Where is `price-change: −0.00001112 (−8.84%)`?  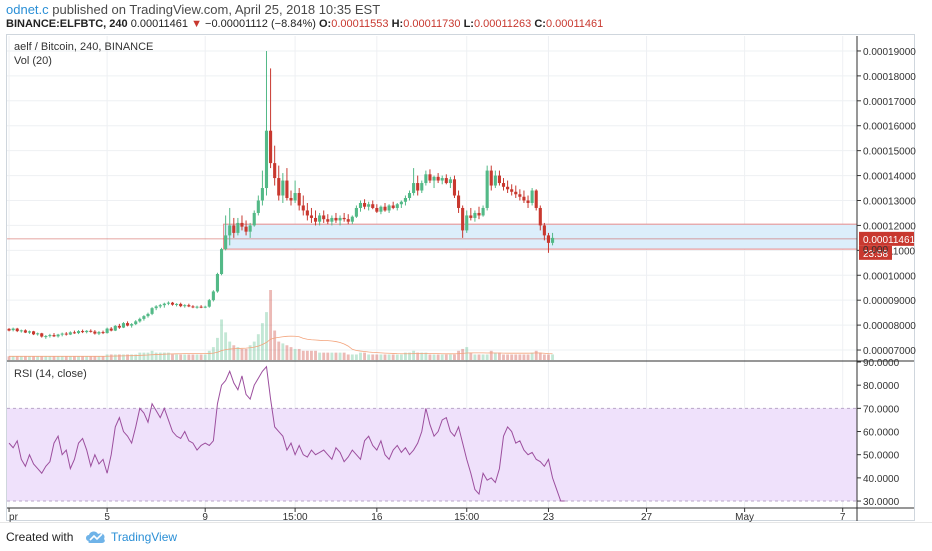
price-change: −0.00001112 (−8.84%) is located at coordinates (260, 24).